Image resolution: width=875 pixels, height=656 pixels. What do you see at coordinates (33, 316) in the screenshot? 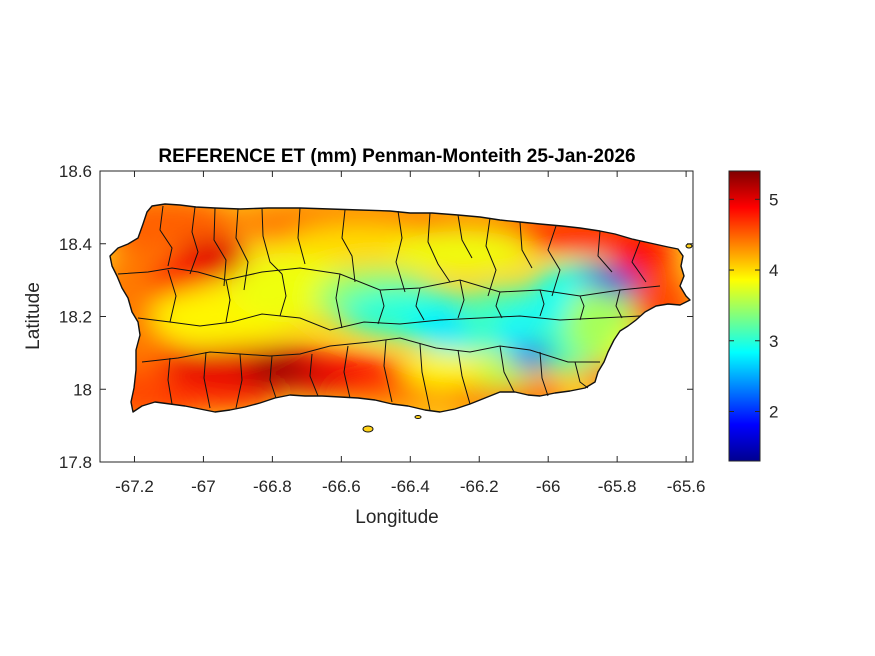
I see `y-axis-label: Latitude` at bounding box center [33, 316].